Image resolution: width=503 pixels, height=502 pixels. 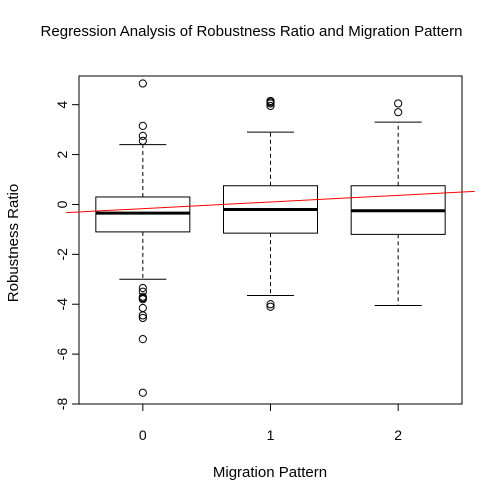 I want to click on y-tick-label: -8, so click(x=62, y=404).